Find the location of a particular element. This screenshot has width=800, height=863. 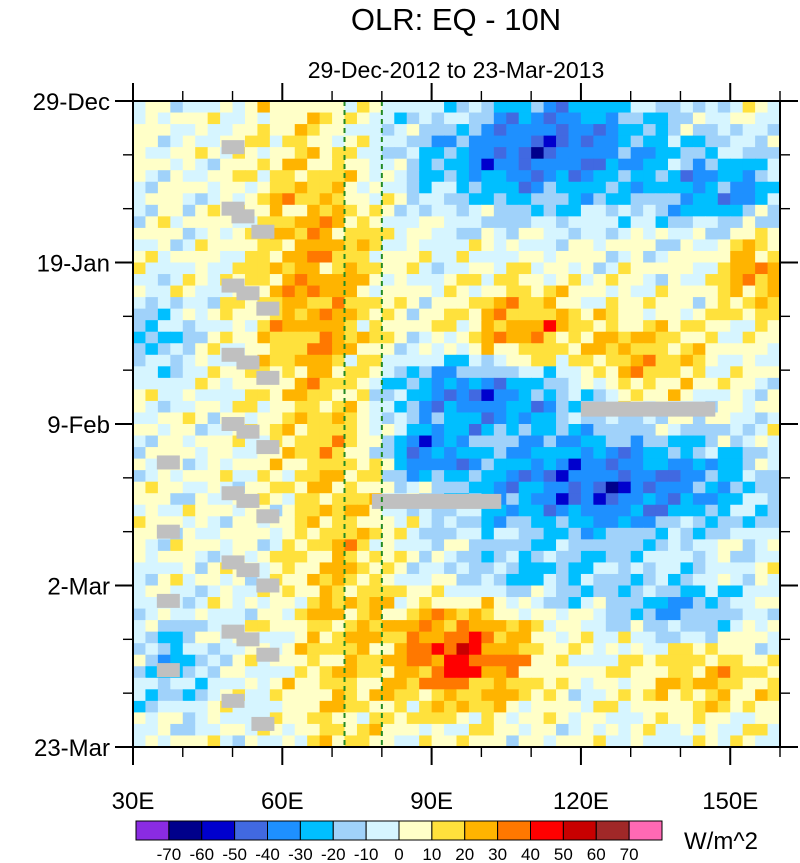

x-tick-label: 90E is located at coordinates (431, 801).